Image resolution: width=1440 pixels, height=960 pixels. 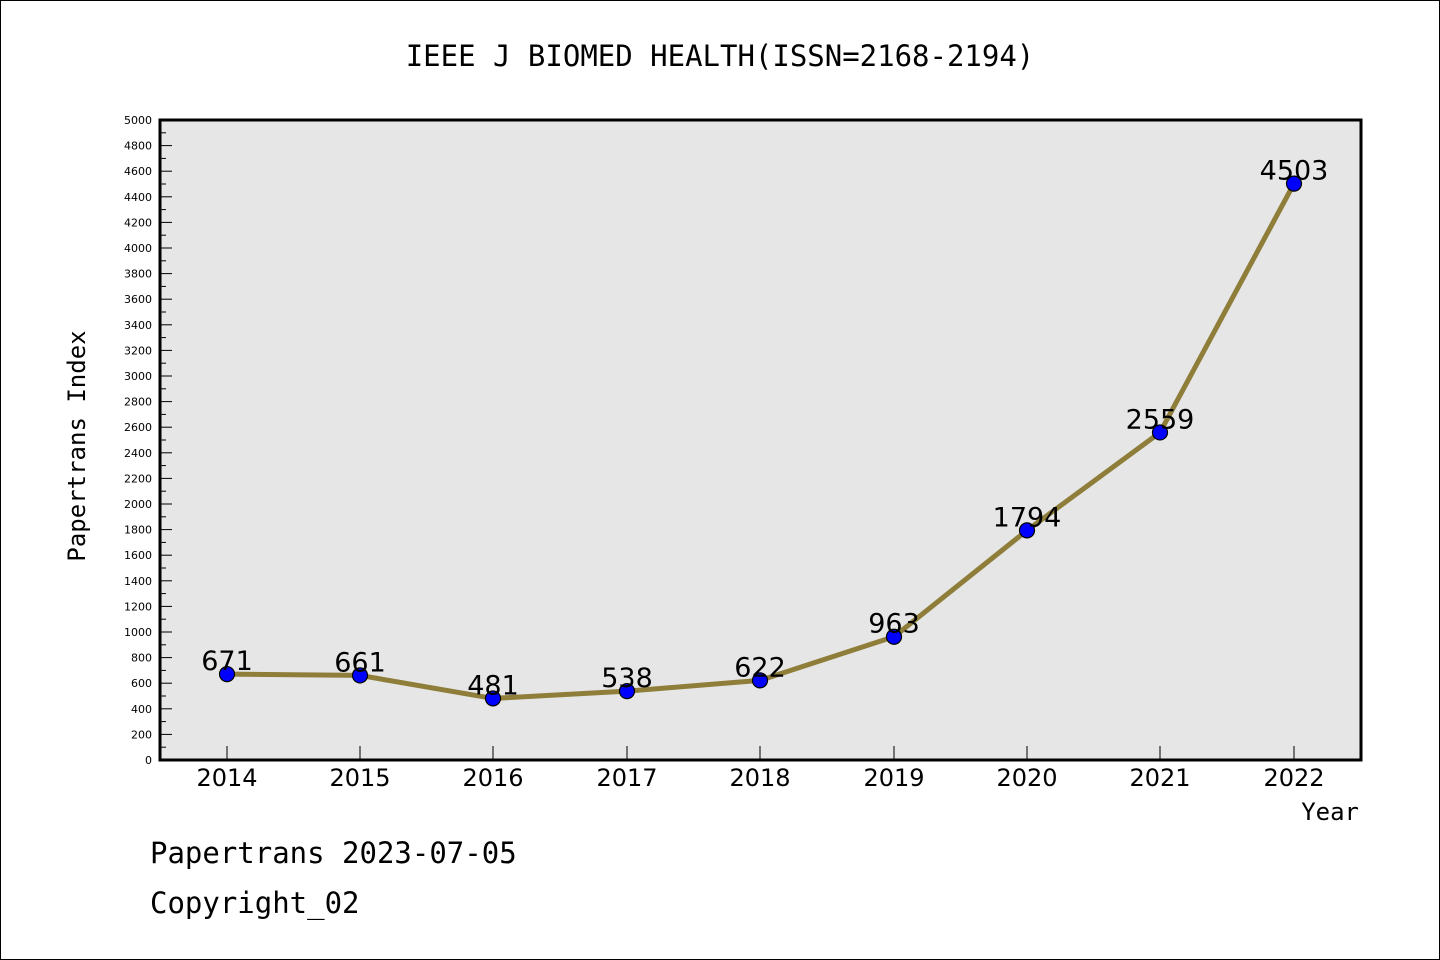 I want to click on y-tick-label-3400: 3400, so click(x=138, y=325).